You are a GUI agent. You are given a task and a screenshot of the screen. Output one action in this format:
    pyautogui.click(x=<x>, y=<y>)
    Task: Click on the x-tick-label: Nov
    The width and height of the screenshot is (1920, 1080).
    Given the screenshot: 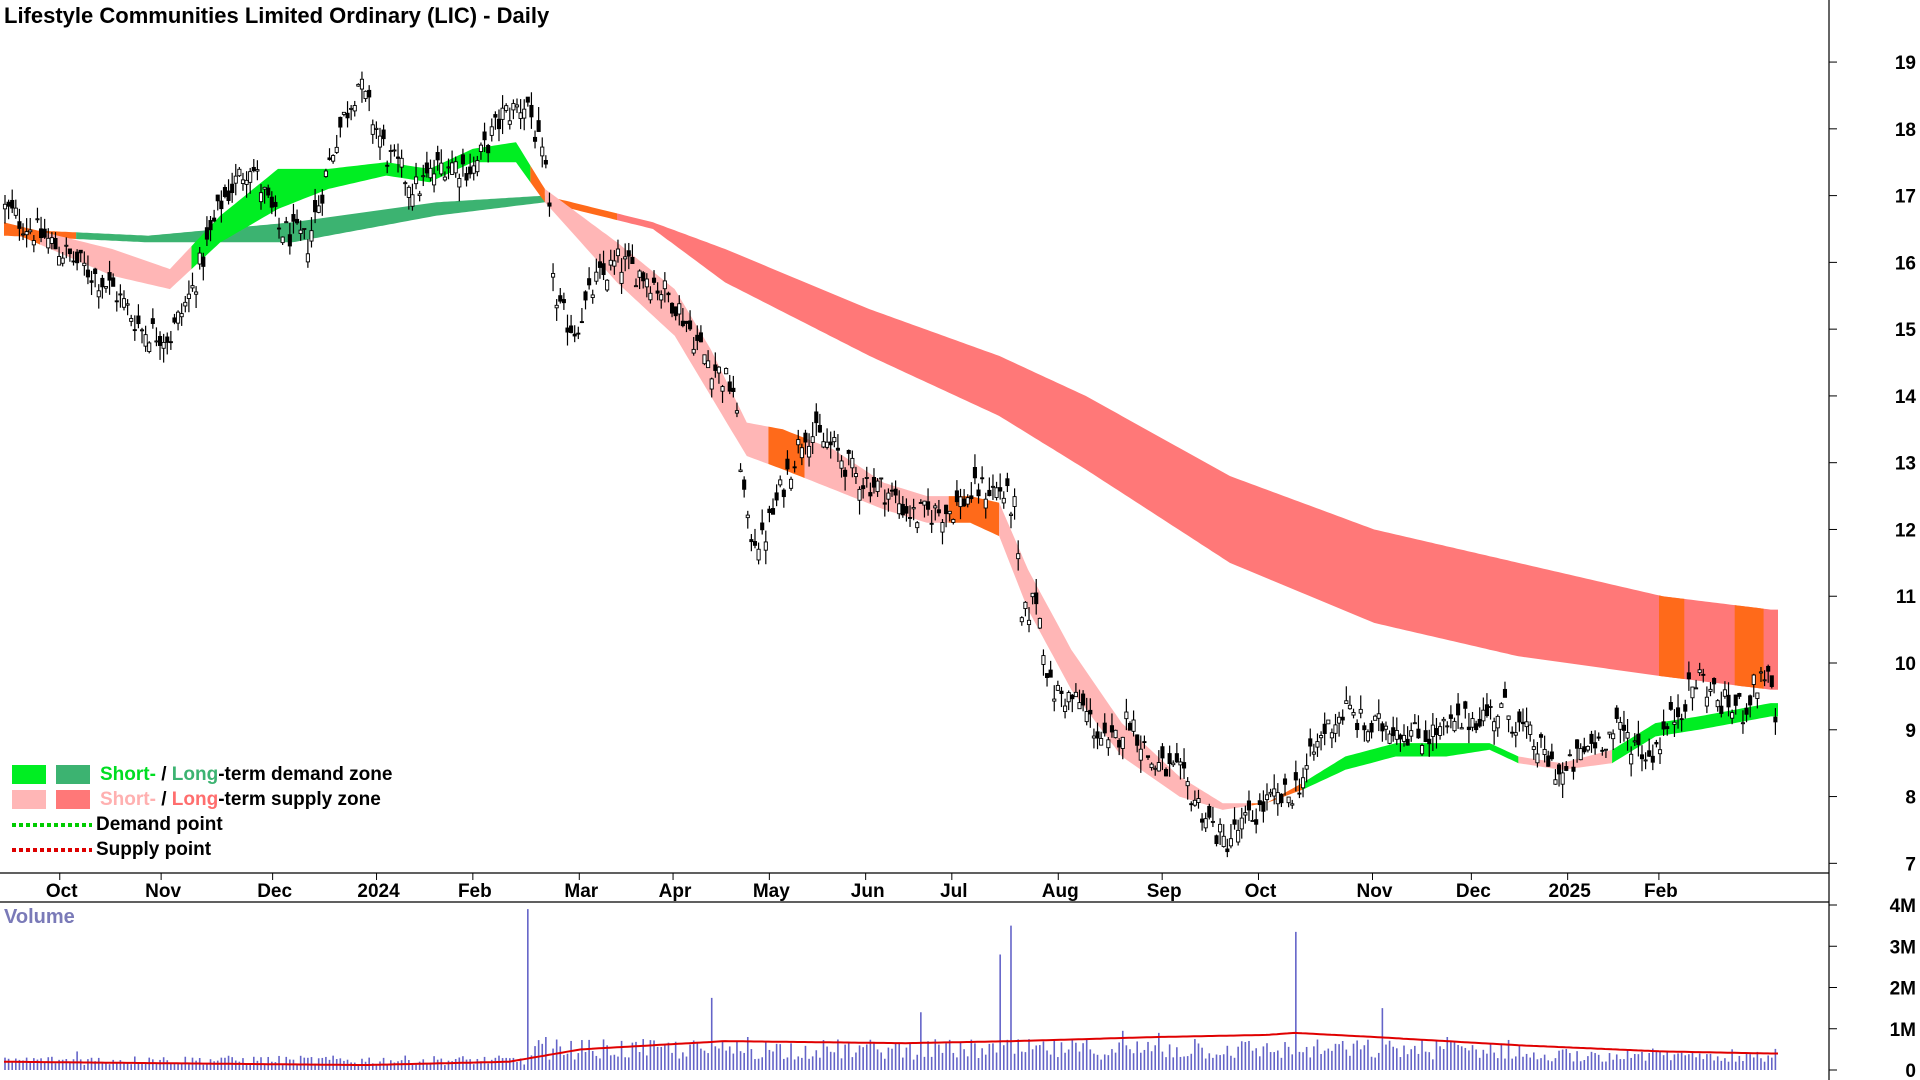 What is the action you would take?
    pyautogui.click(x=163, y=891)
    